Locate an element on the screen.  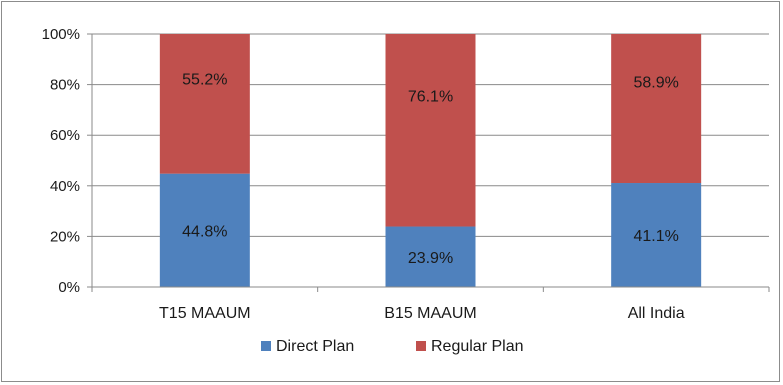
x-category-label: T15 MAAUM is located at coordinates (205, 313).